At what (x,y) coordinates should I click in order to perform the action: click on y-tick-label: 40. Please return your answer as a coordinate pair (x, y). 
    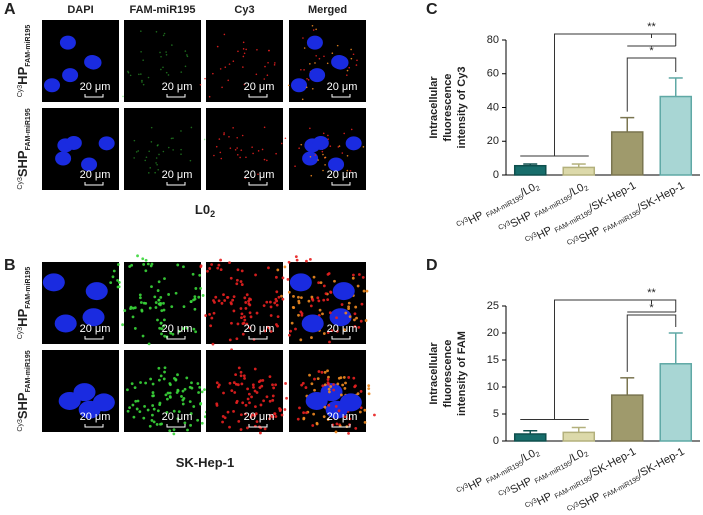
    Looking at the image, I should click on (493, 107).